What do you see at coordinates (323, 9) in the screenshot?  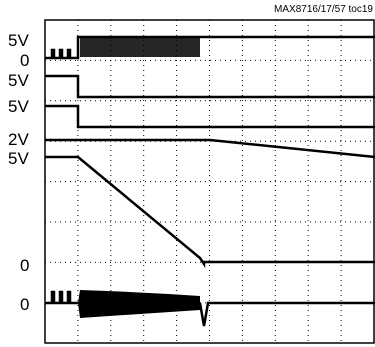 I see `figure-id: MAX8716/17/57 toc19` at bounding box center [323, 9].